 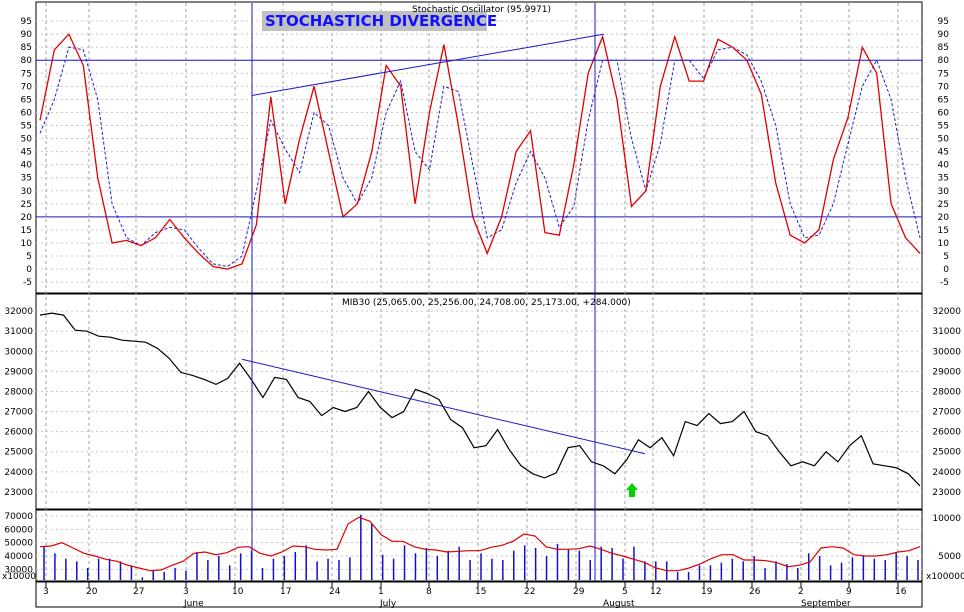 What do you see at coordinates (27, 35) in the screenshot?
I see `osc-y-tick-left: 90` at bounding box center [27, 35].